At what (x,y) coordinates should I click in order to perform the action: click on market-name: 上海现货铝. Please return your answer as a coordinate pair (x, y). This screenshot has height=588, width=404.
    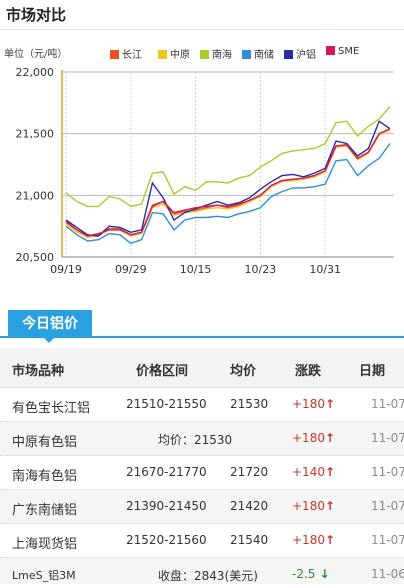
    Looking at the image, I should click on (45, 544).